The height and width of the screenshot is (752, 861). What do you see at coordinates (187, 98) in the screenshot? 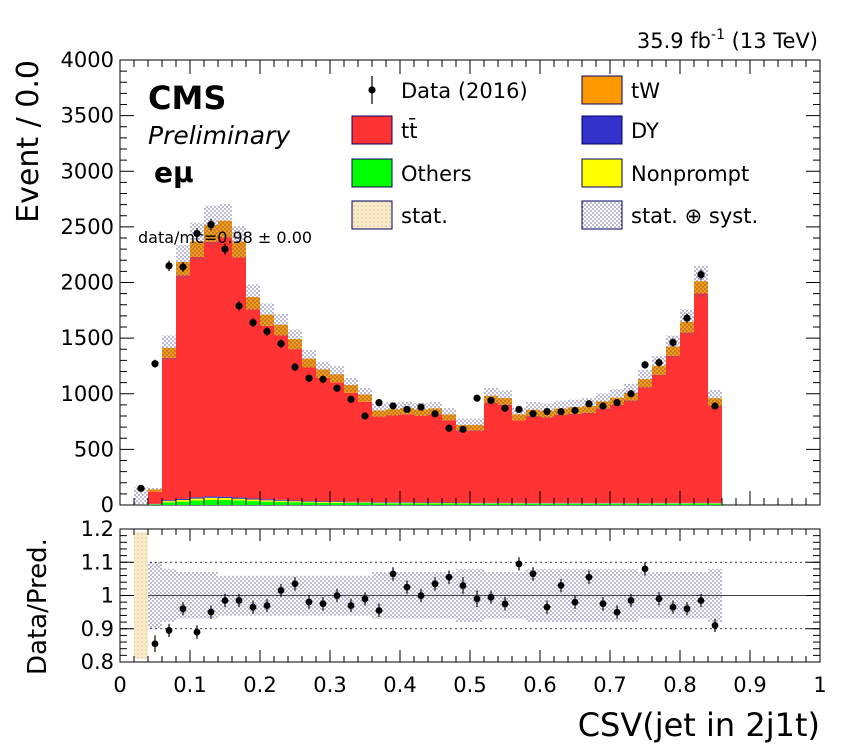
I see `experiment-label: CMS` at bounding box center [187, 98].